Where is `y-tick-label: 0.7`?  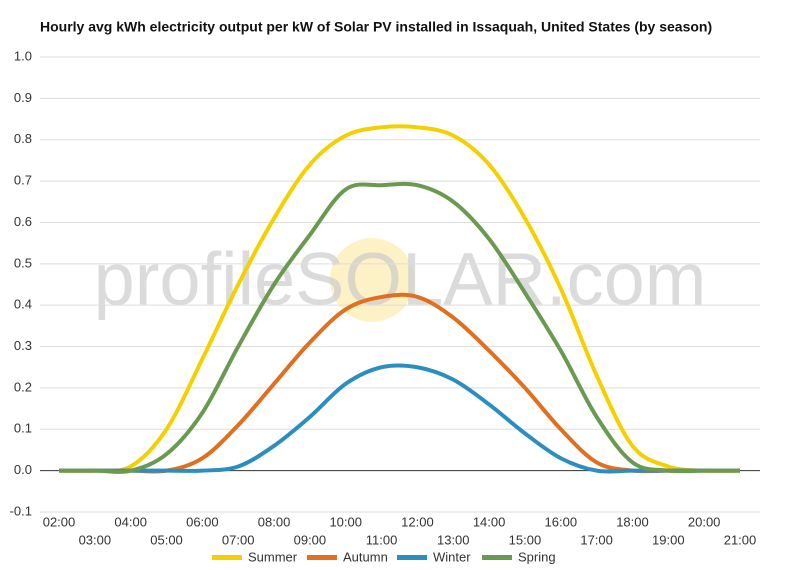 y-tick-label: 0.7 is located at coordinates (23, 180).